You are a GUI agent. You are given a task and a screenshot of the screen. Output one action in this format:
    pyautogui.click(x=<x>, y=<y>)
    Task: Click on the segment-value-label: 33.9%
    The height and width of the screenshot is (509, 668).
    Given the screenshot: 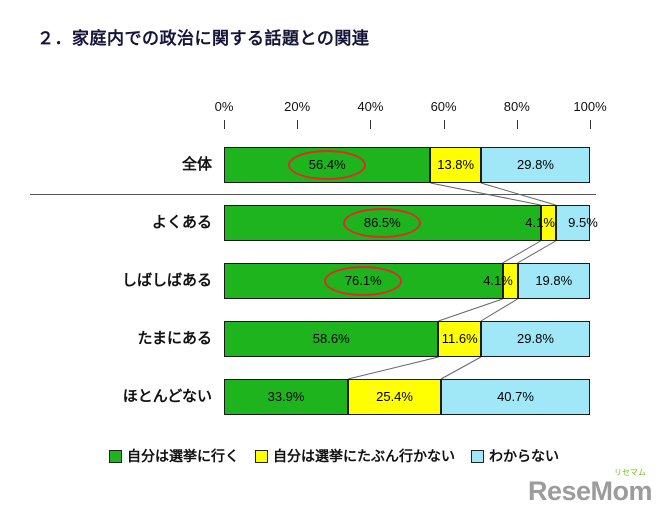 What is the action you would take?
    pyautogui.click(x=286, y=396)
    